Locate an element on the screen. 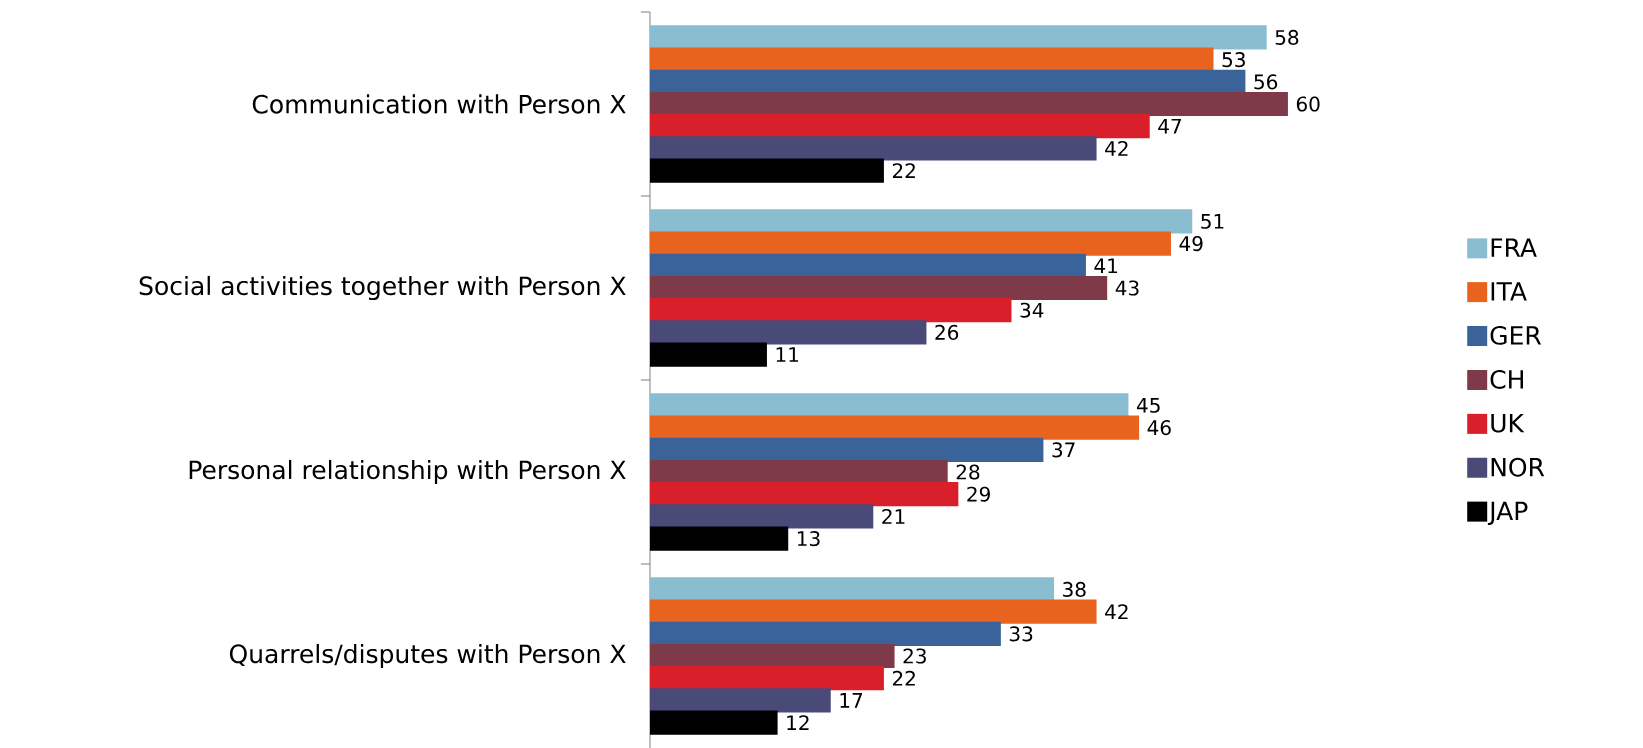 The height and width of the screenshot is (748, 1643). data-label: 34 is located at coordinates (1032, 310).